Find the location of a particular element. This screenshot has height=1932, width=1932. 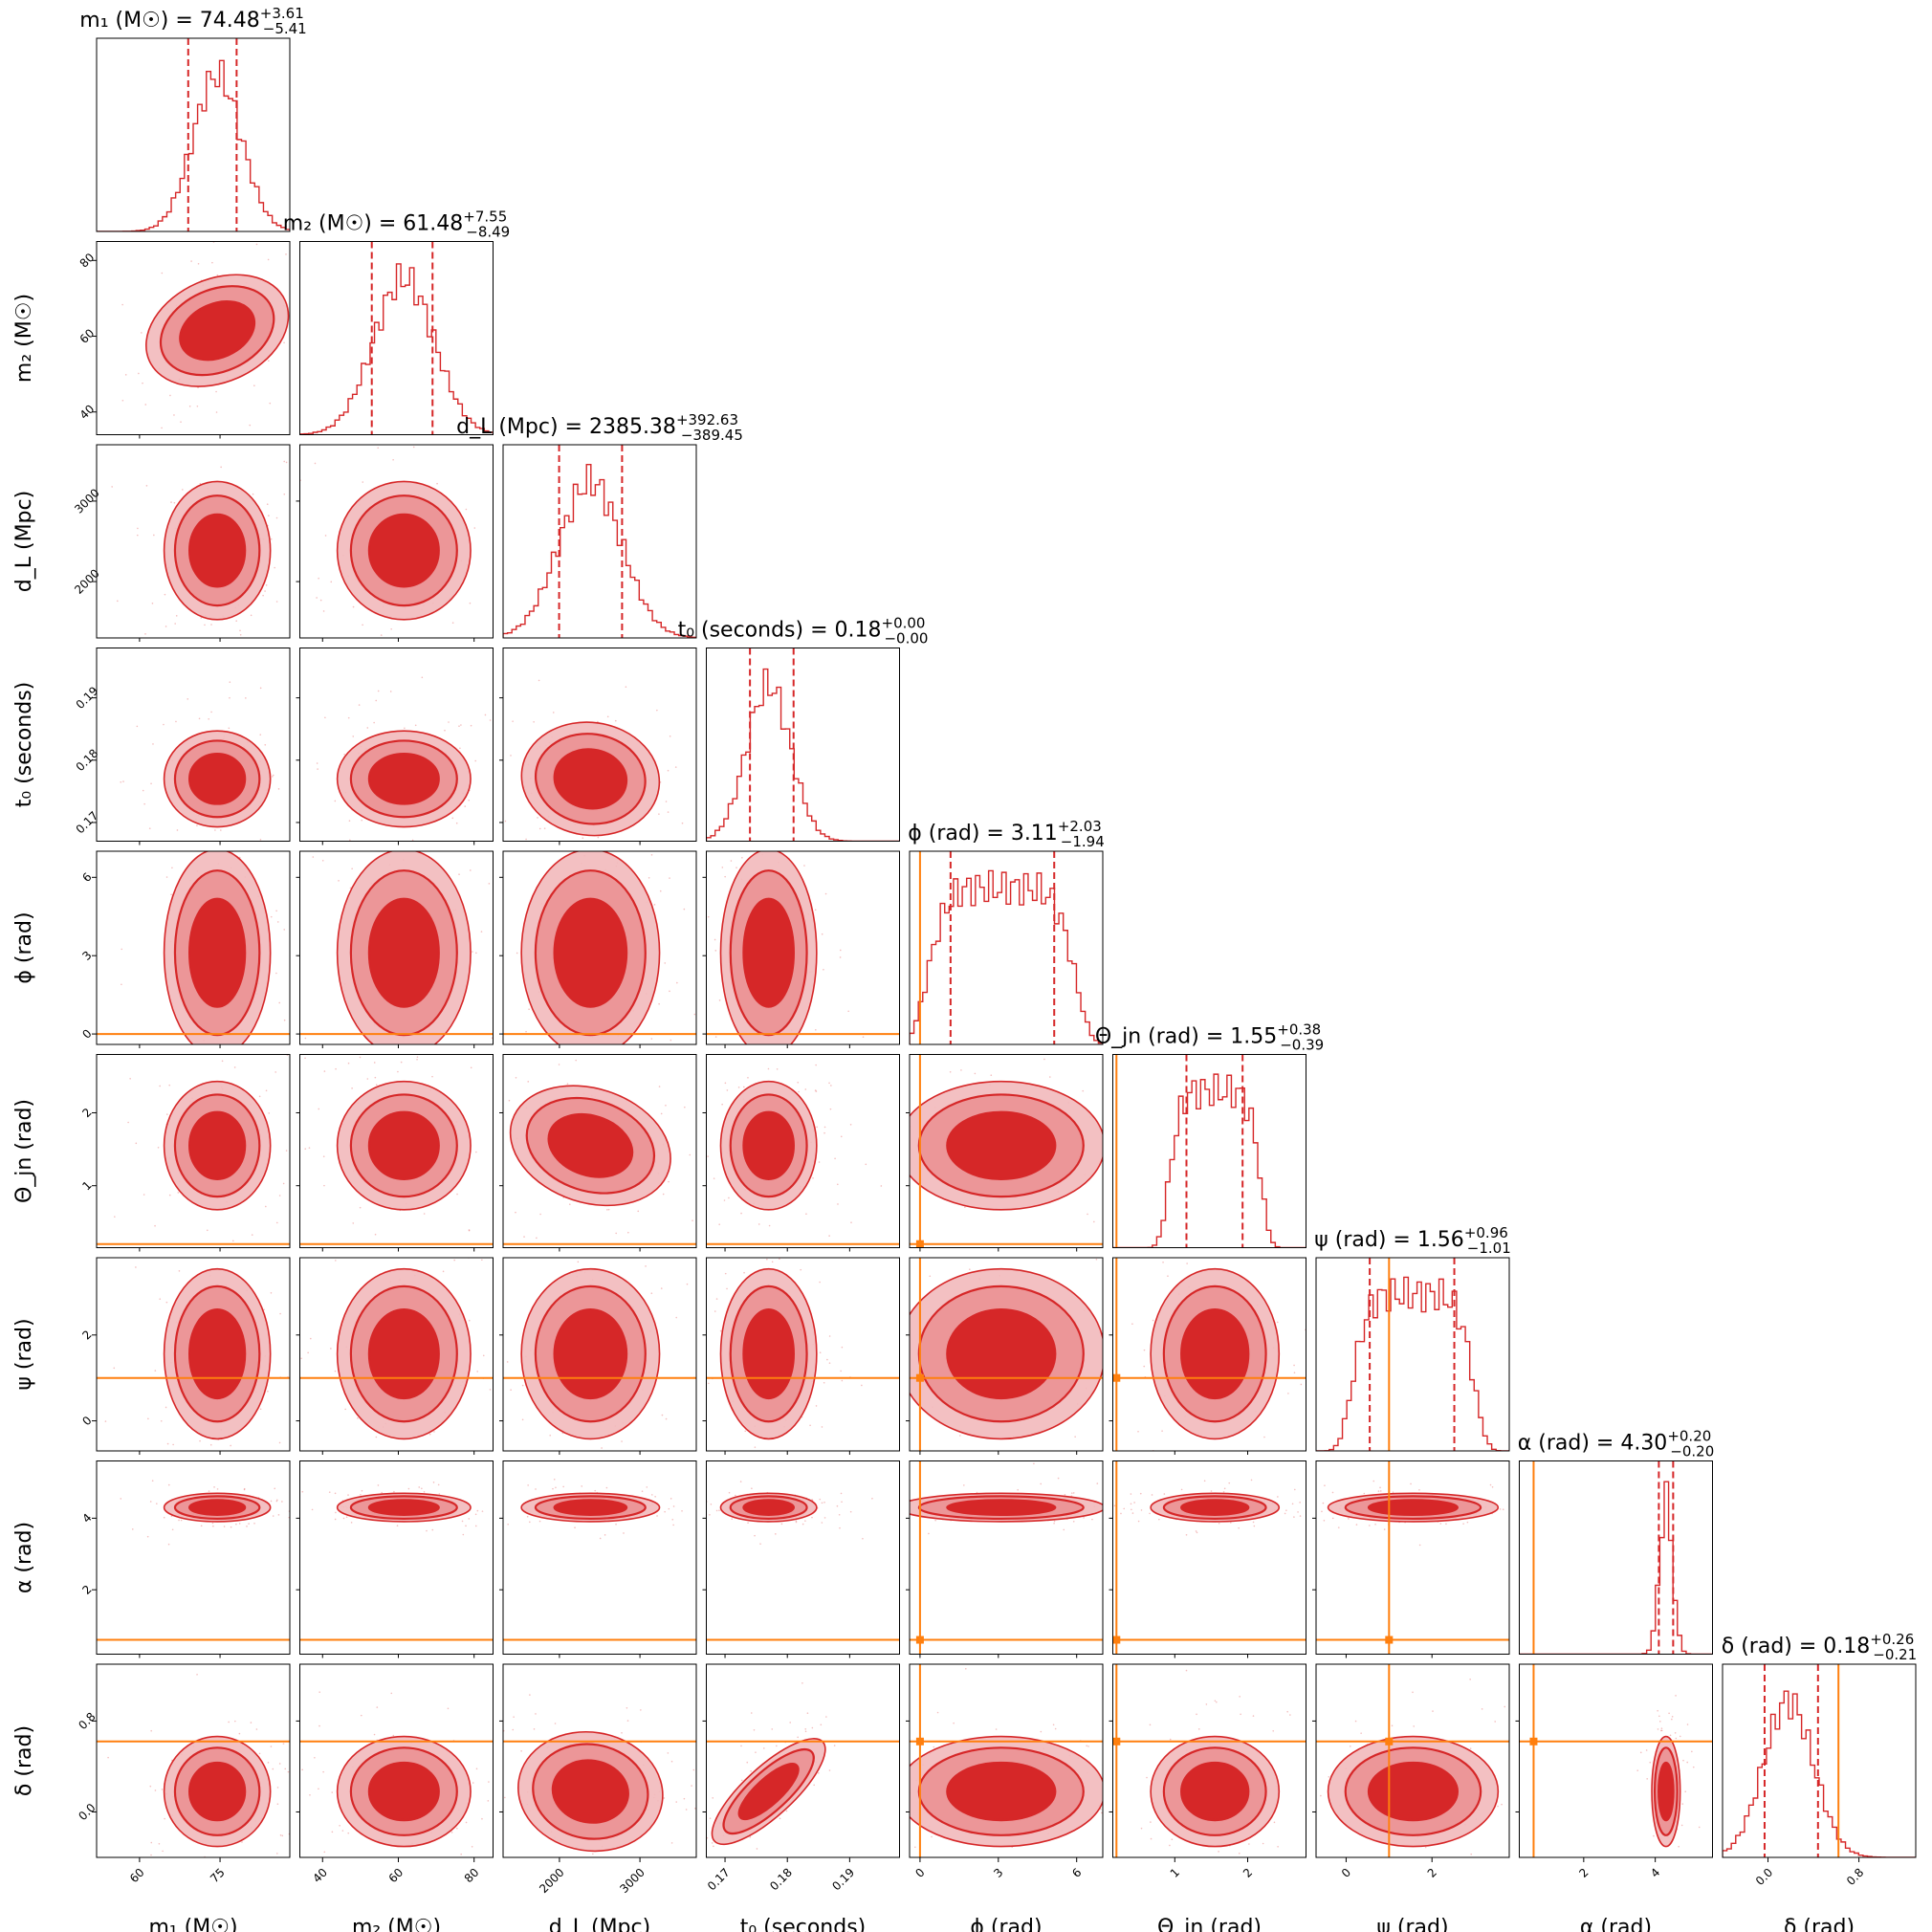

panel-delta-vs-theta_jn is located at coordinates (1207, 1760).